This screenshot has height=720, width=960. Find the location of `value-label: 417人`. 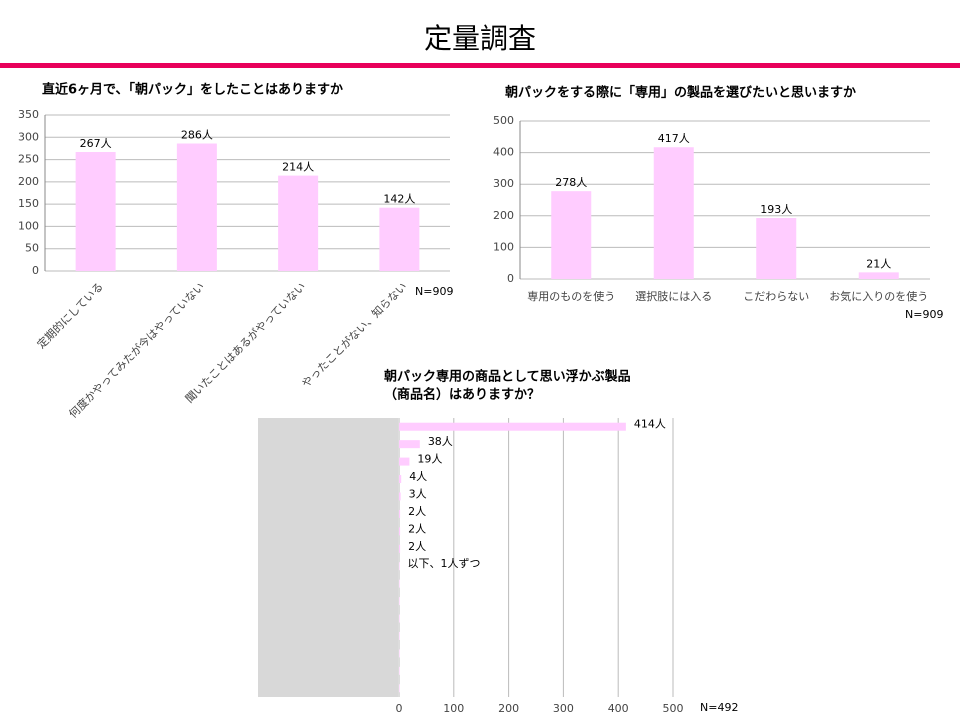

value-label: 417人 is located at coordinates (674, 138).